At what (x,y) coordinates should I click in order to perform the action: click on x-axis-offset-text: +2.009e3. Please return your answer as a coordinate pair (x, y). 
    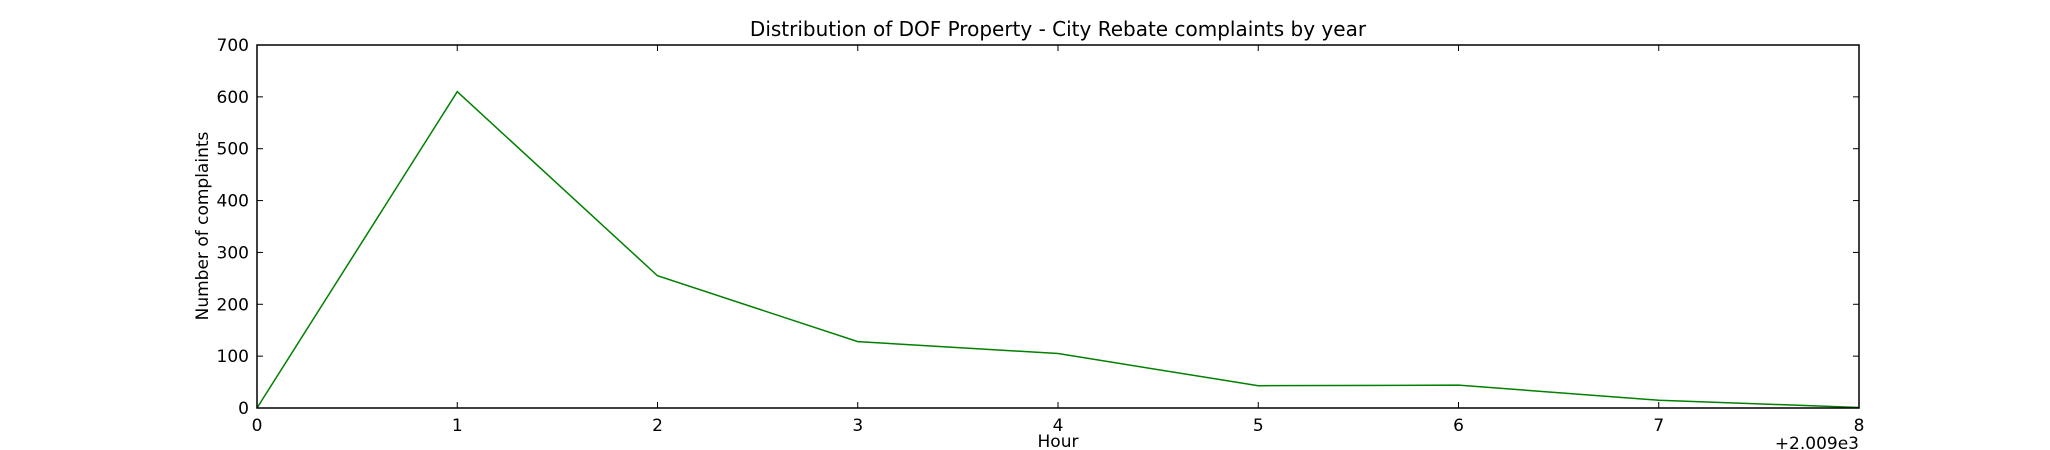
    Looking at the image, I should click on (1817, 442).